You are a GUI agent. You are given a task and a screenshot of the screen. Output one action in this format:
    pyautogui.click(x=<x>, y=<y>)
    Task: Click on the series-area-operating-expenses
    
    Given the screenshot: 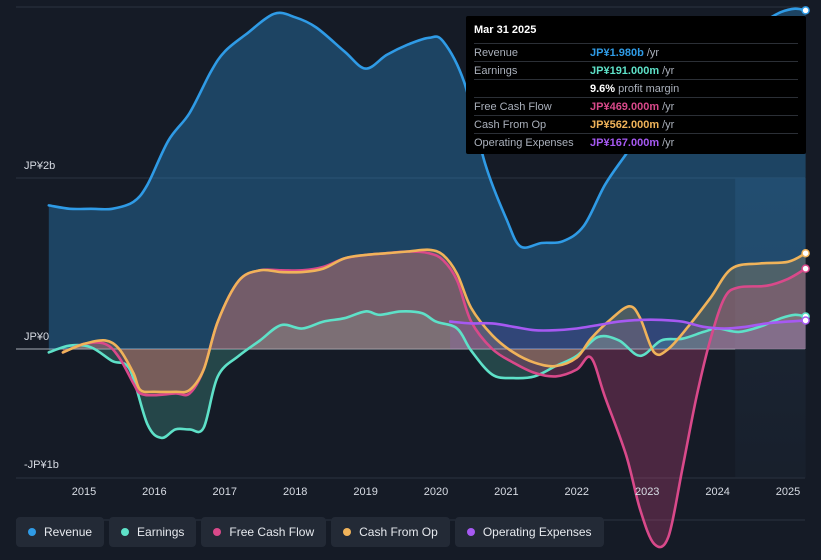 What is the action you would take?
    pyautogui.click(x=628, y=334)
    